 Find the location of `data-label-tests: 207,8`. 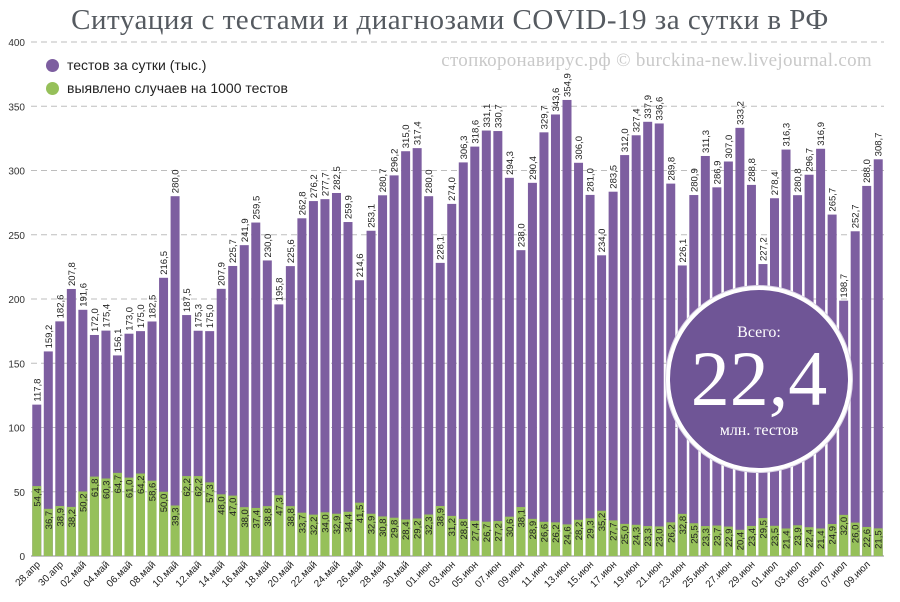

data-label-tests: 207,8 is located at coordinates (72, 274).